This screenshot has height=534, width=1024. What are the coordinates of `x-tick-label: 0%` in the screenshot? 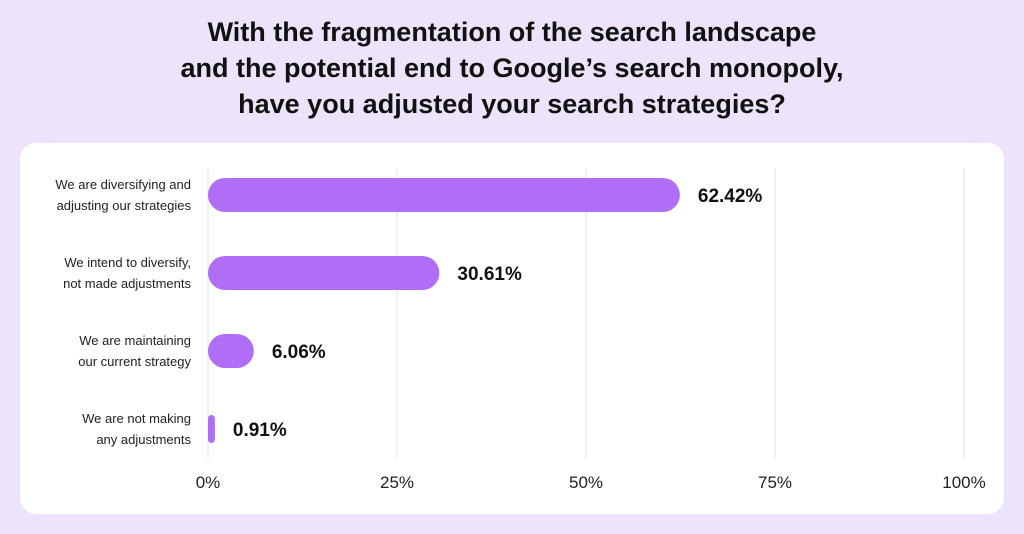 It's located at (208, 482).